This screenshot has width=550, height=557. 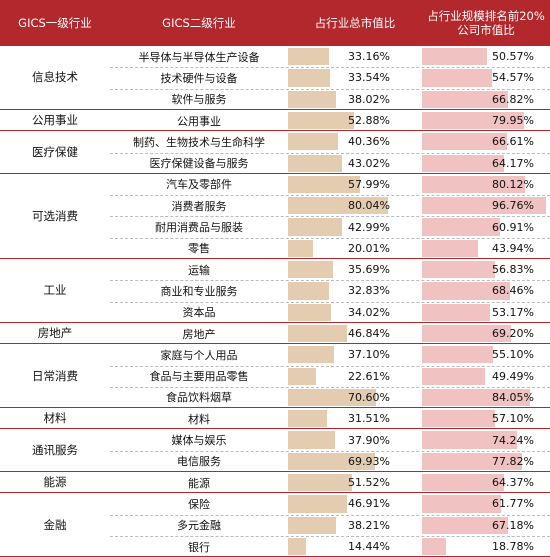 I want to click on table-row: 零售 20.01% 43.94%, so click(x=330, y=248).